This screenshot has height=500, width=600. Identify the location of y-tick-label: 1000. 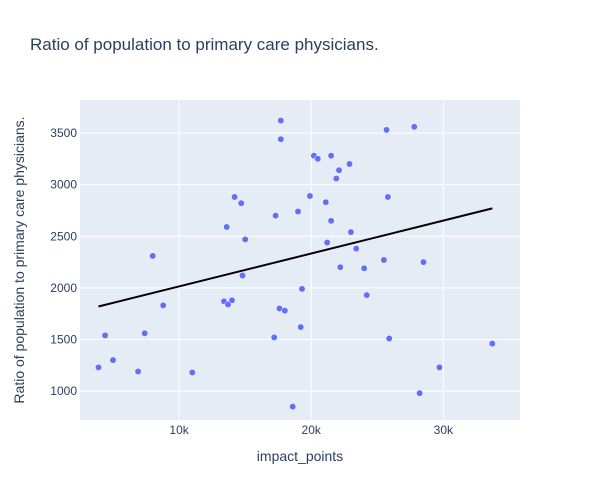
(63, 391).